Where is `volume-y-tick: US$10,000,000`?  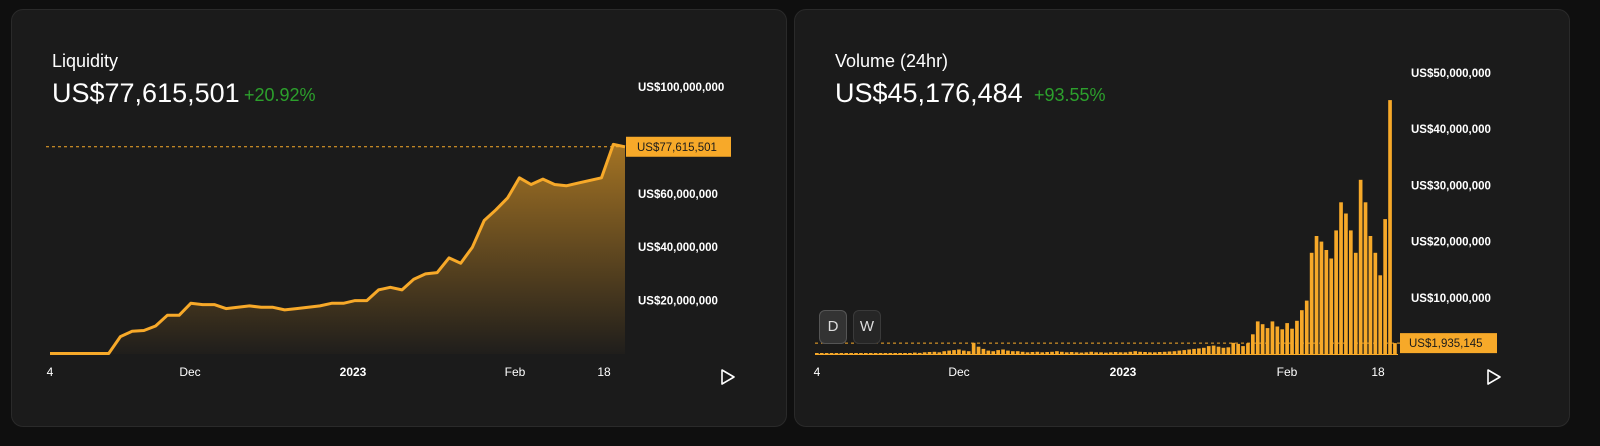 volume-y-tick: US$10,000,000 is located at coordinates (1451, 299).